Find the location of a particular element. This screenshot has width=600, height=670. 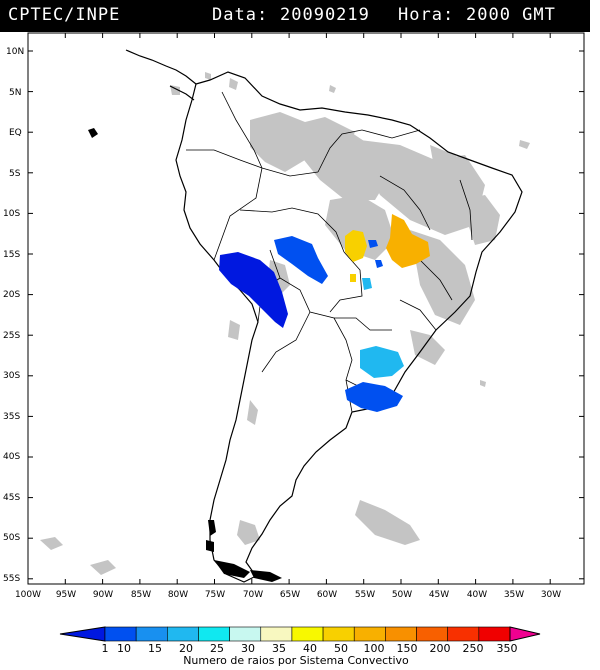

legend-label: 30 is located at coordinates (248, 648).